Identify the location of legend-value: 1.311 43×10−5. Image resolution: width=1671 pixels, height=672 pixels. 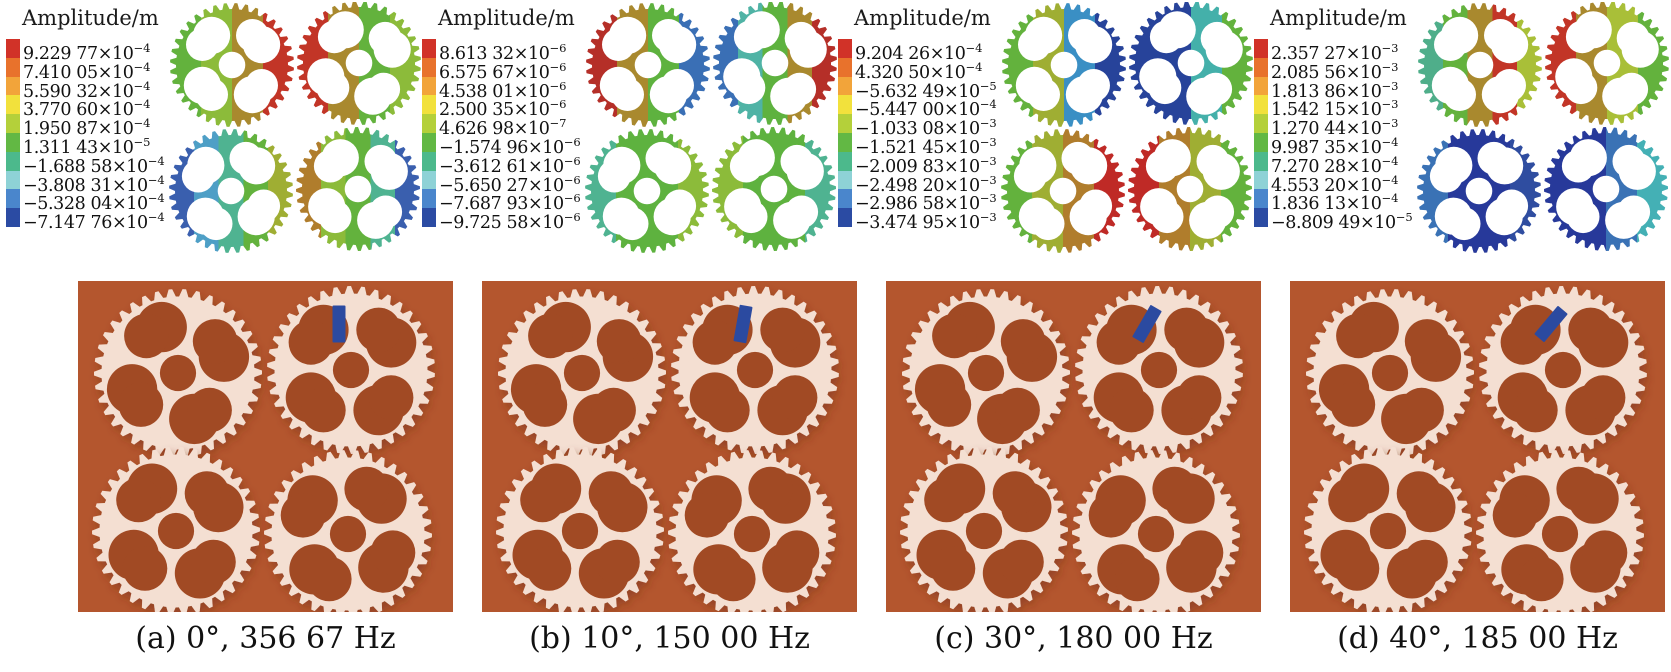
(87, 145).